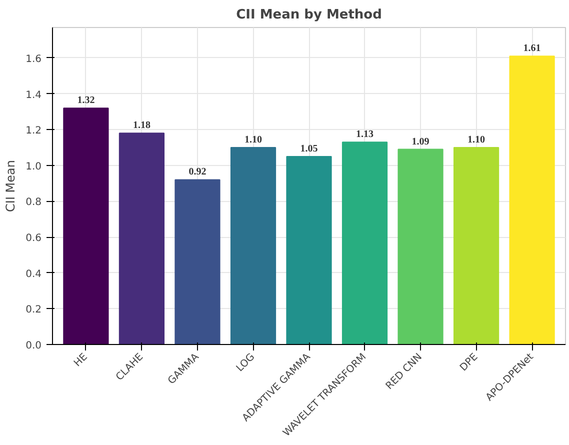  Describe the element at coordinates (532, 48) in the screenshot. I see `data-label: 1.61` at that location.